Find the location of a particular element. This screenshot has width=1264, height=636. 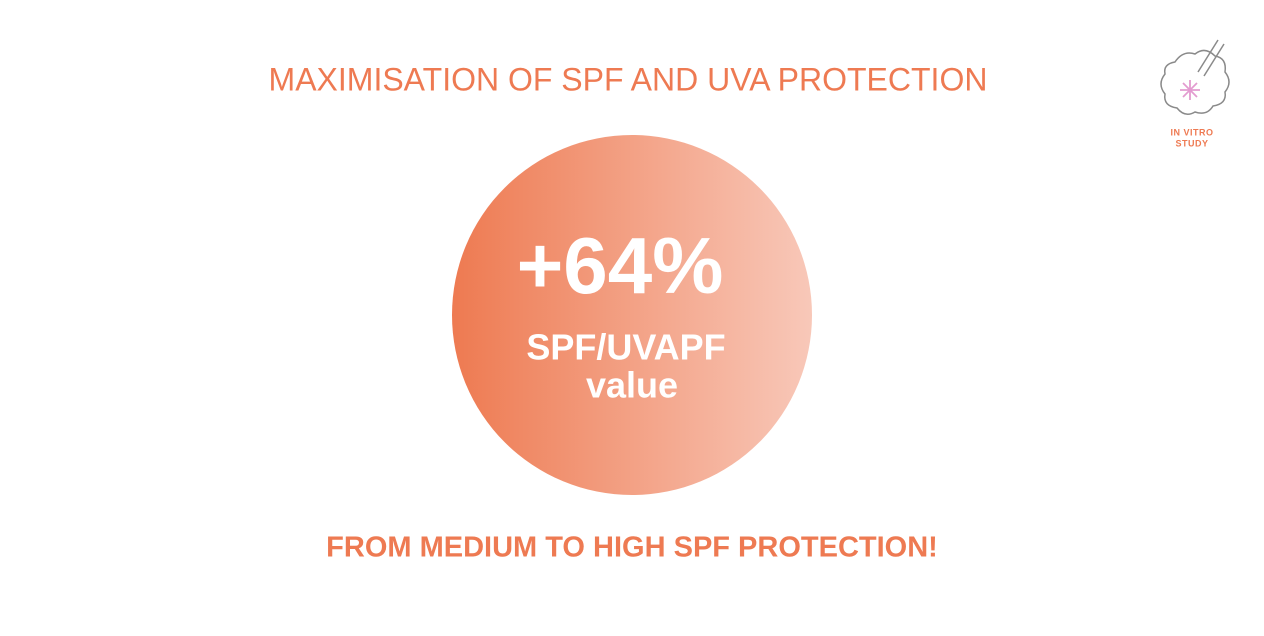

badge-line: IN VITRO is located at coordinates (1191, 132).